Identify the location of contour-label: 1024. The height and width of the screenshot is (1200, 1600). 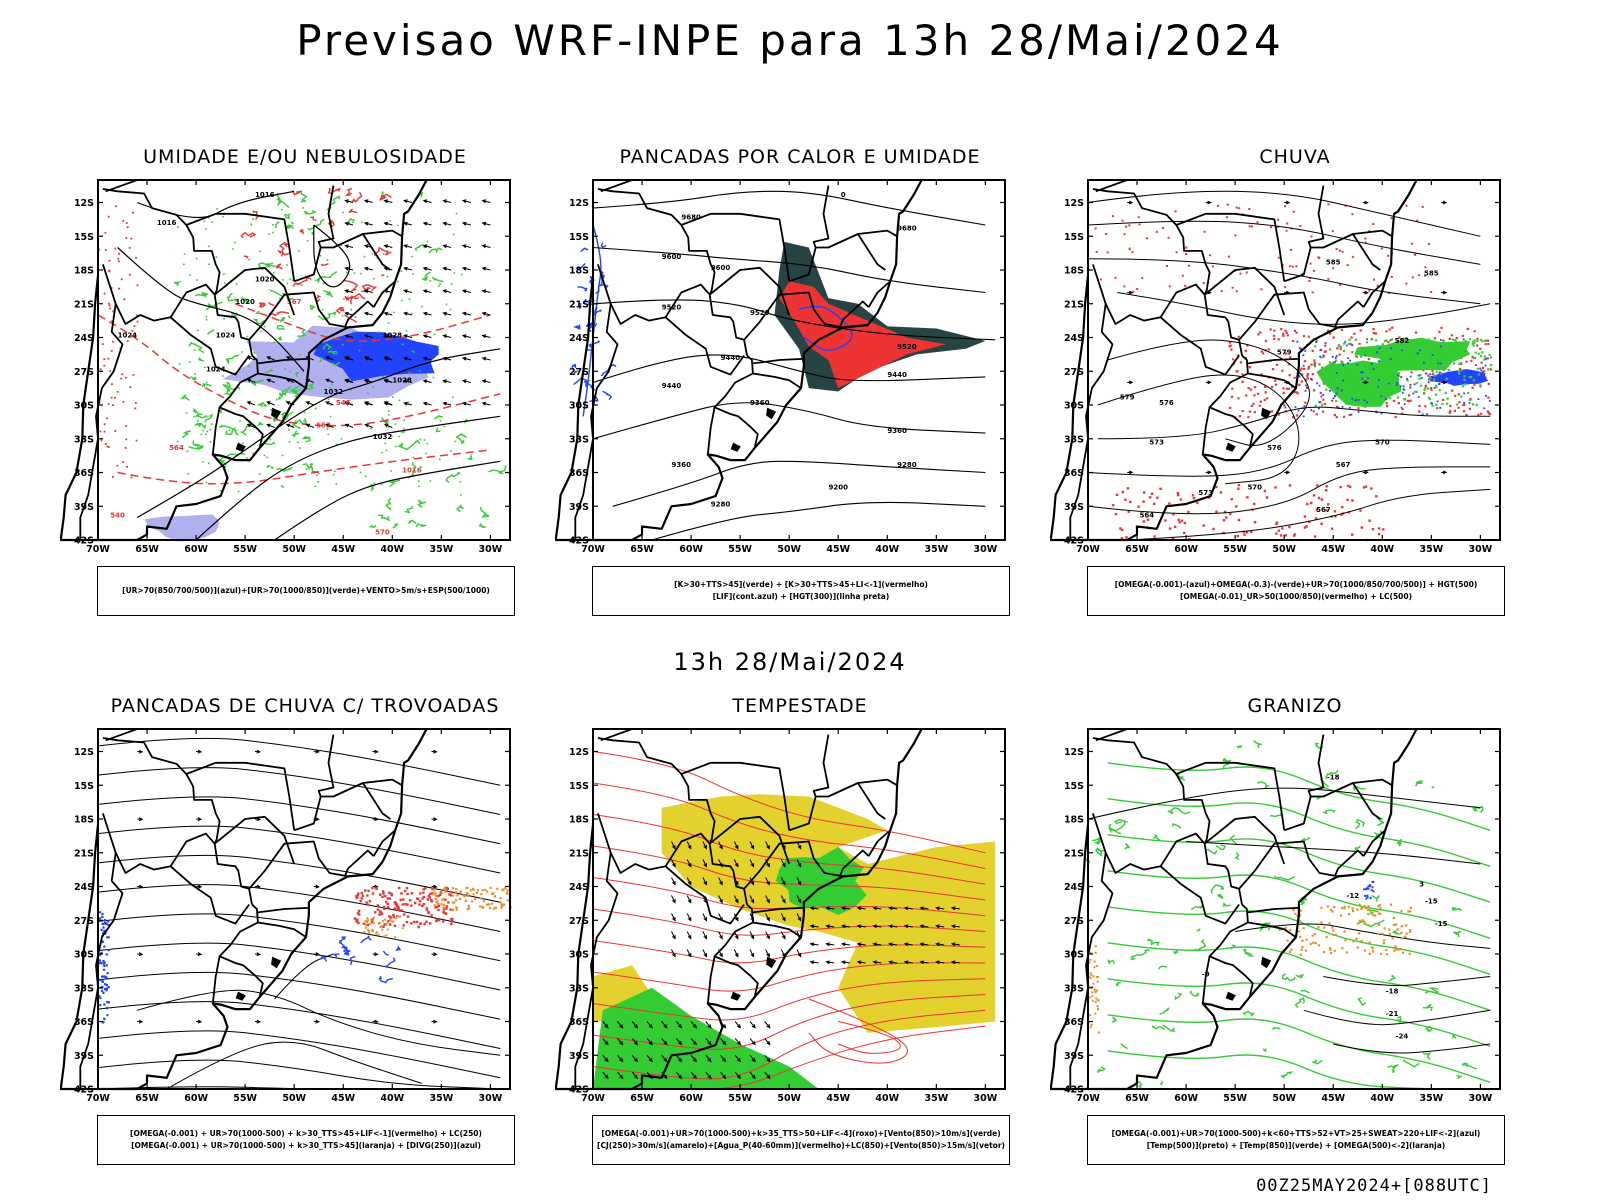
(216, 369).